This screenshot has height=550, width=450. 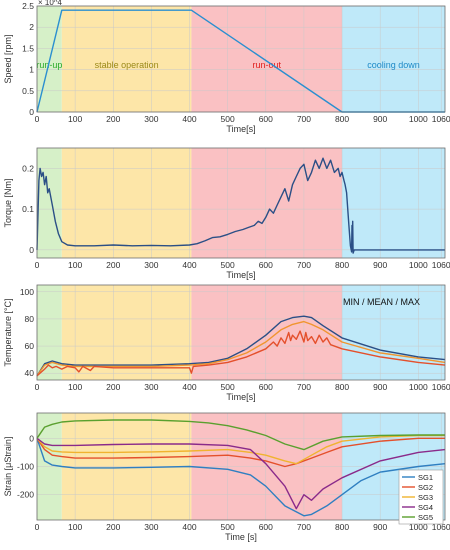 What do you see at coordinates (266, 65) in the screenshot?
I see `region-label-3: run-out` at bounding box center [266, 65].